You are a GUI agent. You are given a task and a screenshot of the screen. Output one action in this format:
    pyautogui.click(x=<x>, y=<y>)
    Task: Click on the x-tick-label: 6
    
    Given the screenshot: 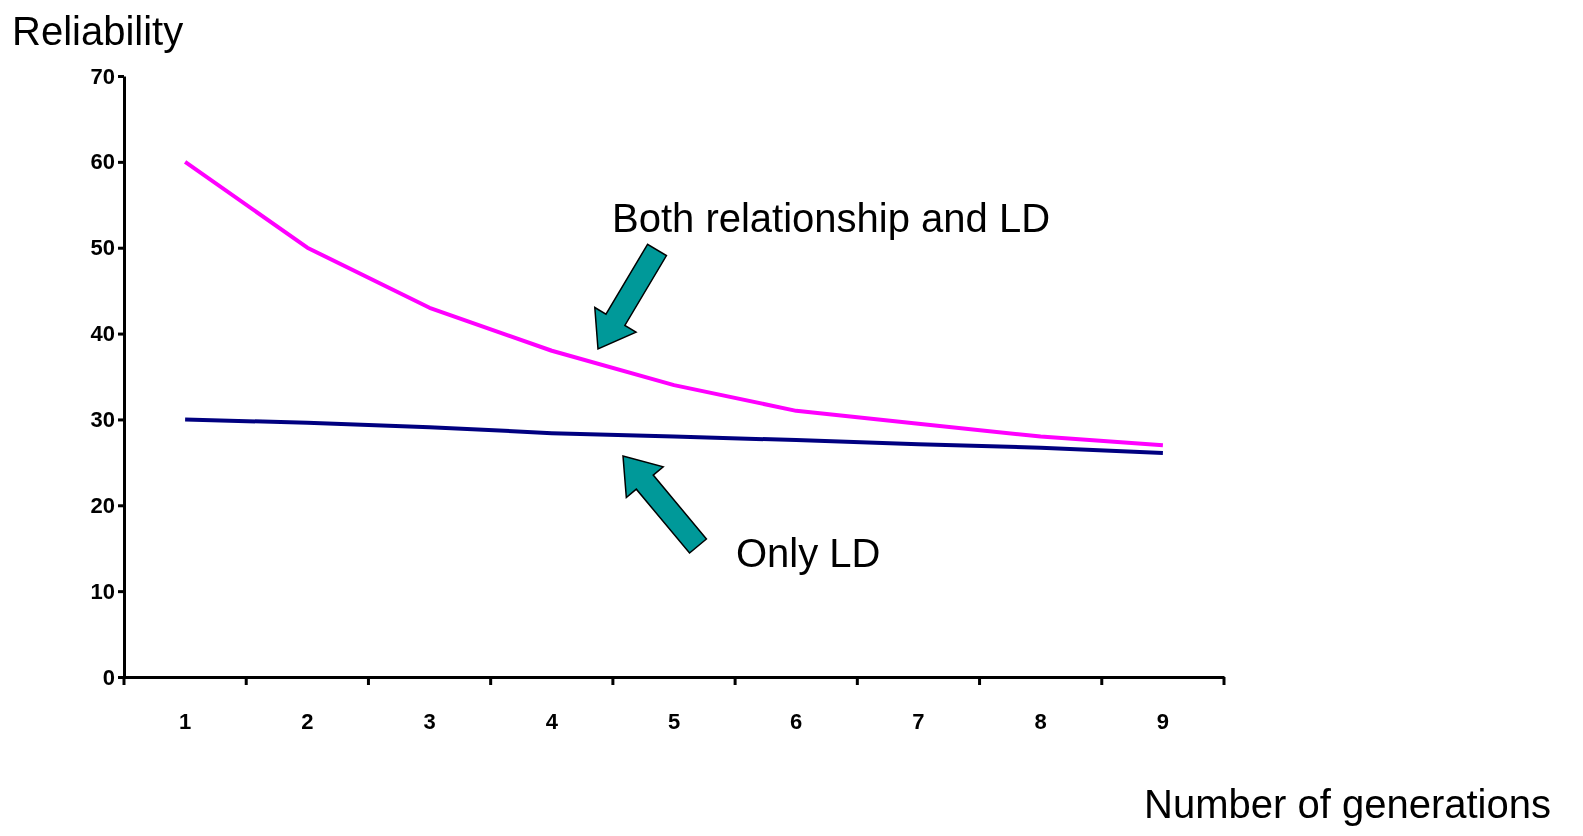 What is the action you would take?
    pyautogui.click(x=796, y=721)
    